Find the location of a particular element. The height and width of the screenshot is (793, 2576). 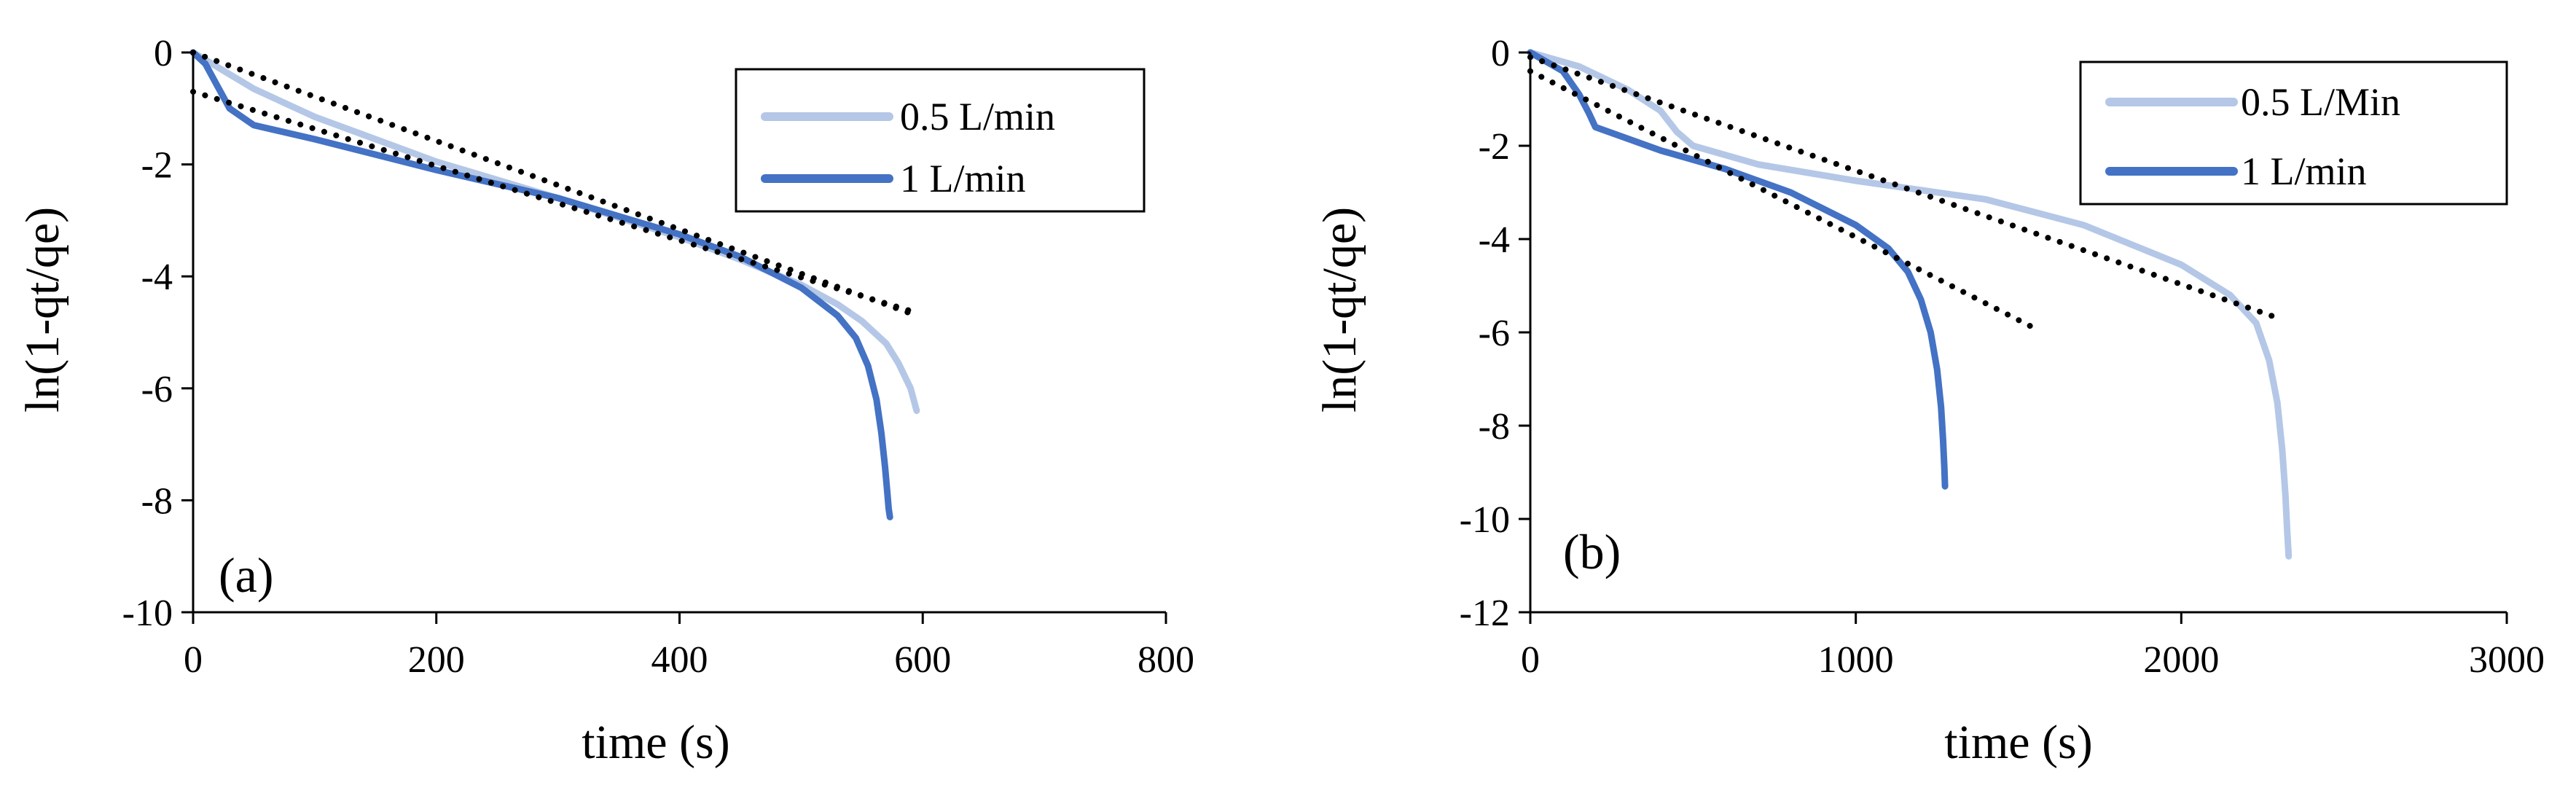

x-tick-label: 600 is located at coordinates (922, 660).